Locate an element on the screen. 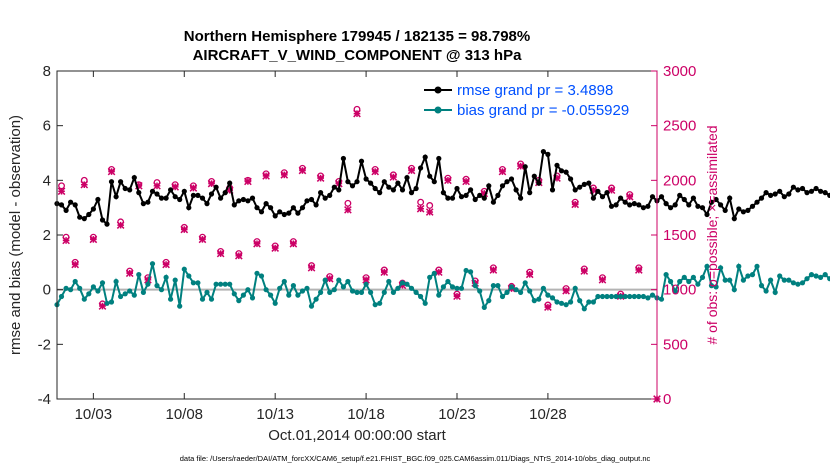 This screenshot has height=475, width=830. y-left-tick-label: 0 is located at coordinates (47, 290).